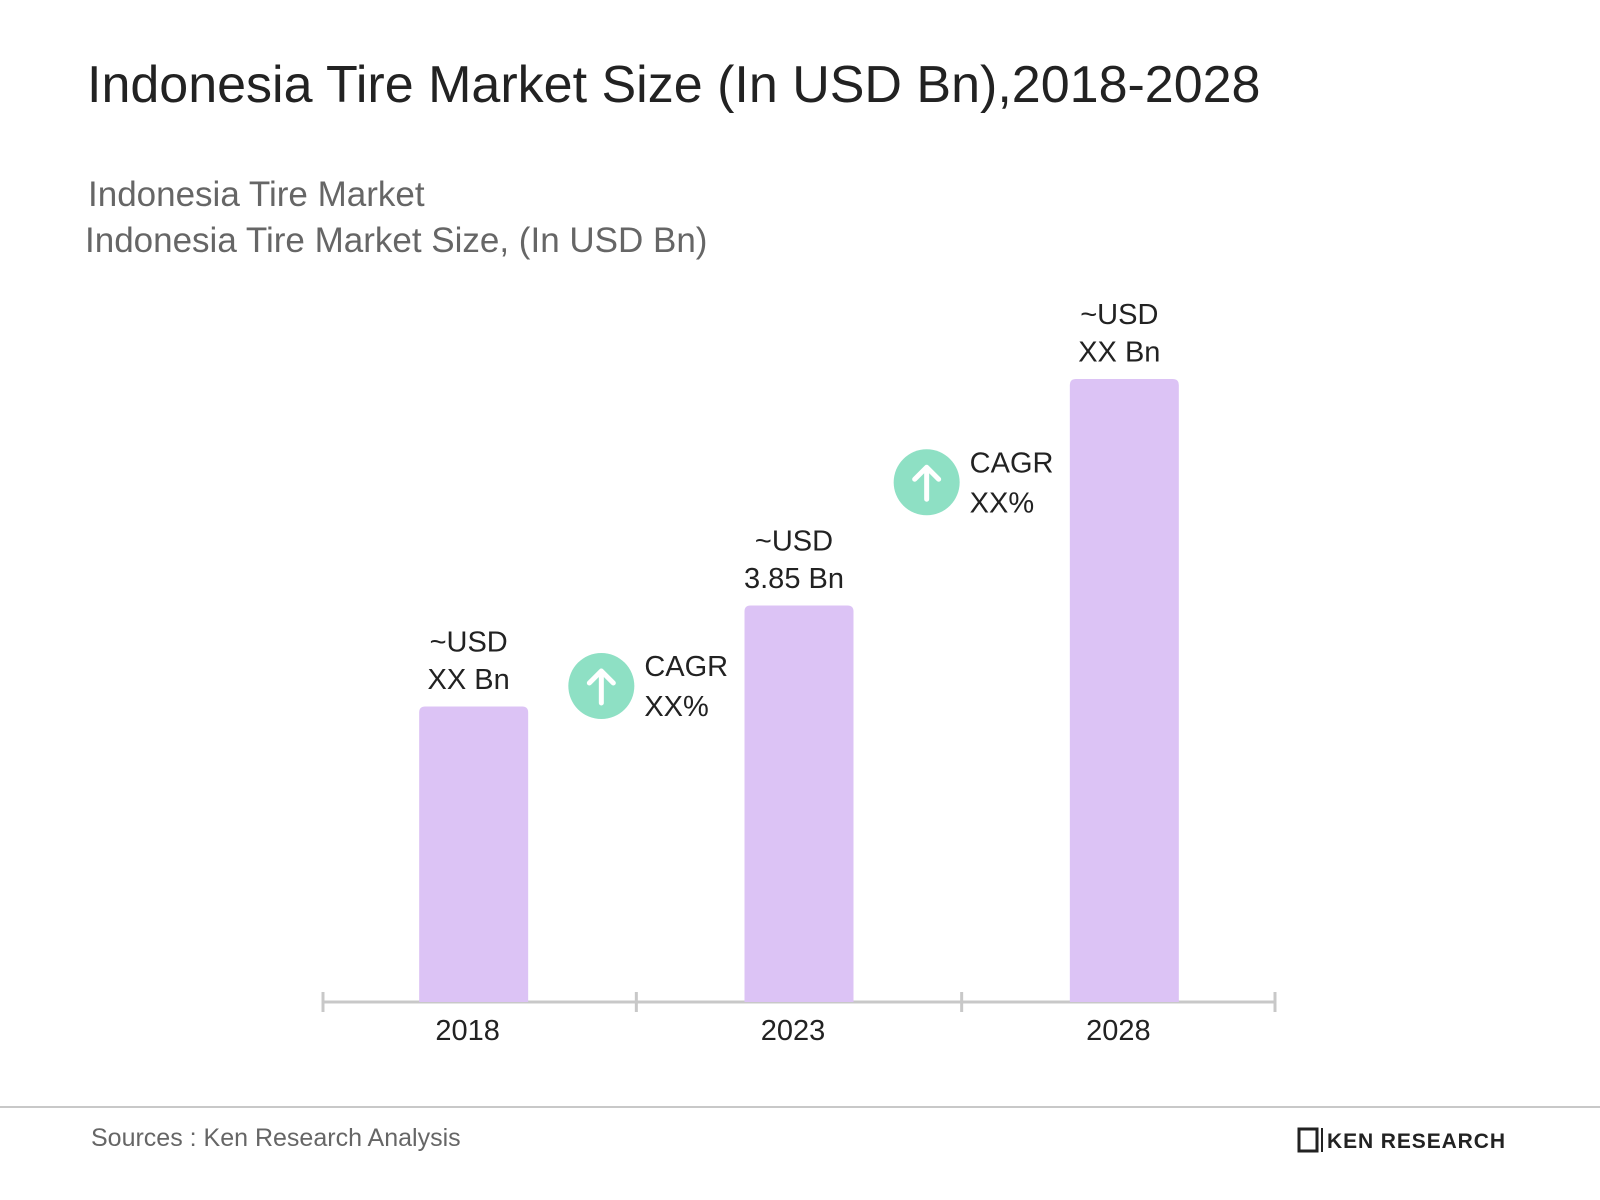  What do you see at coordinates (276, 1138) in the screenshot?
I see `source: Sources : Ken Research Analysis` at bounding box center [276, 1138].